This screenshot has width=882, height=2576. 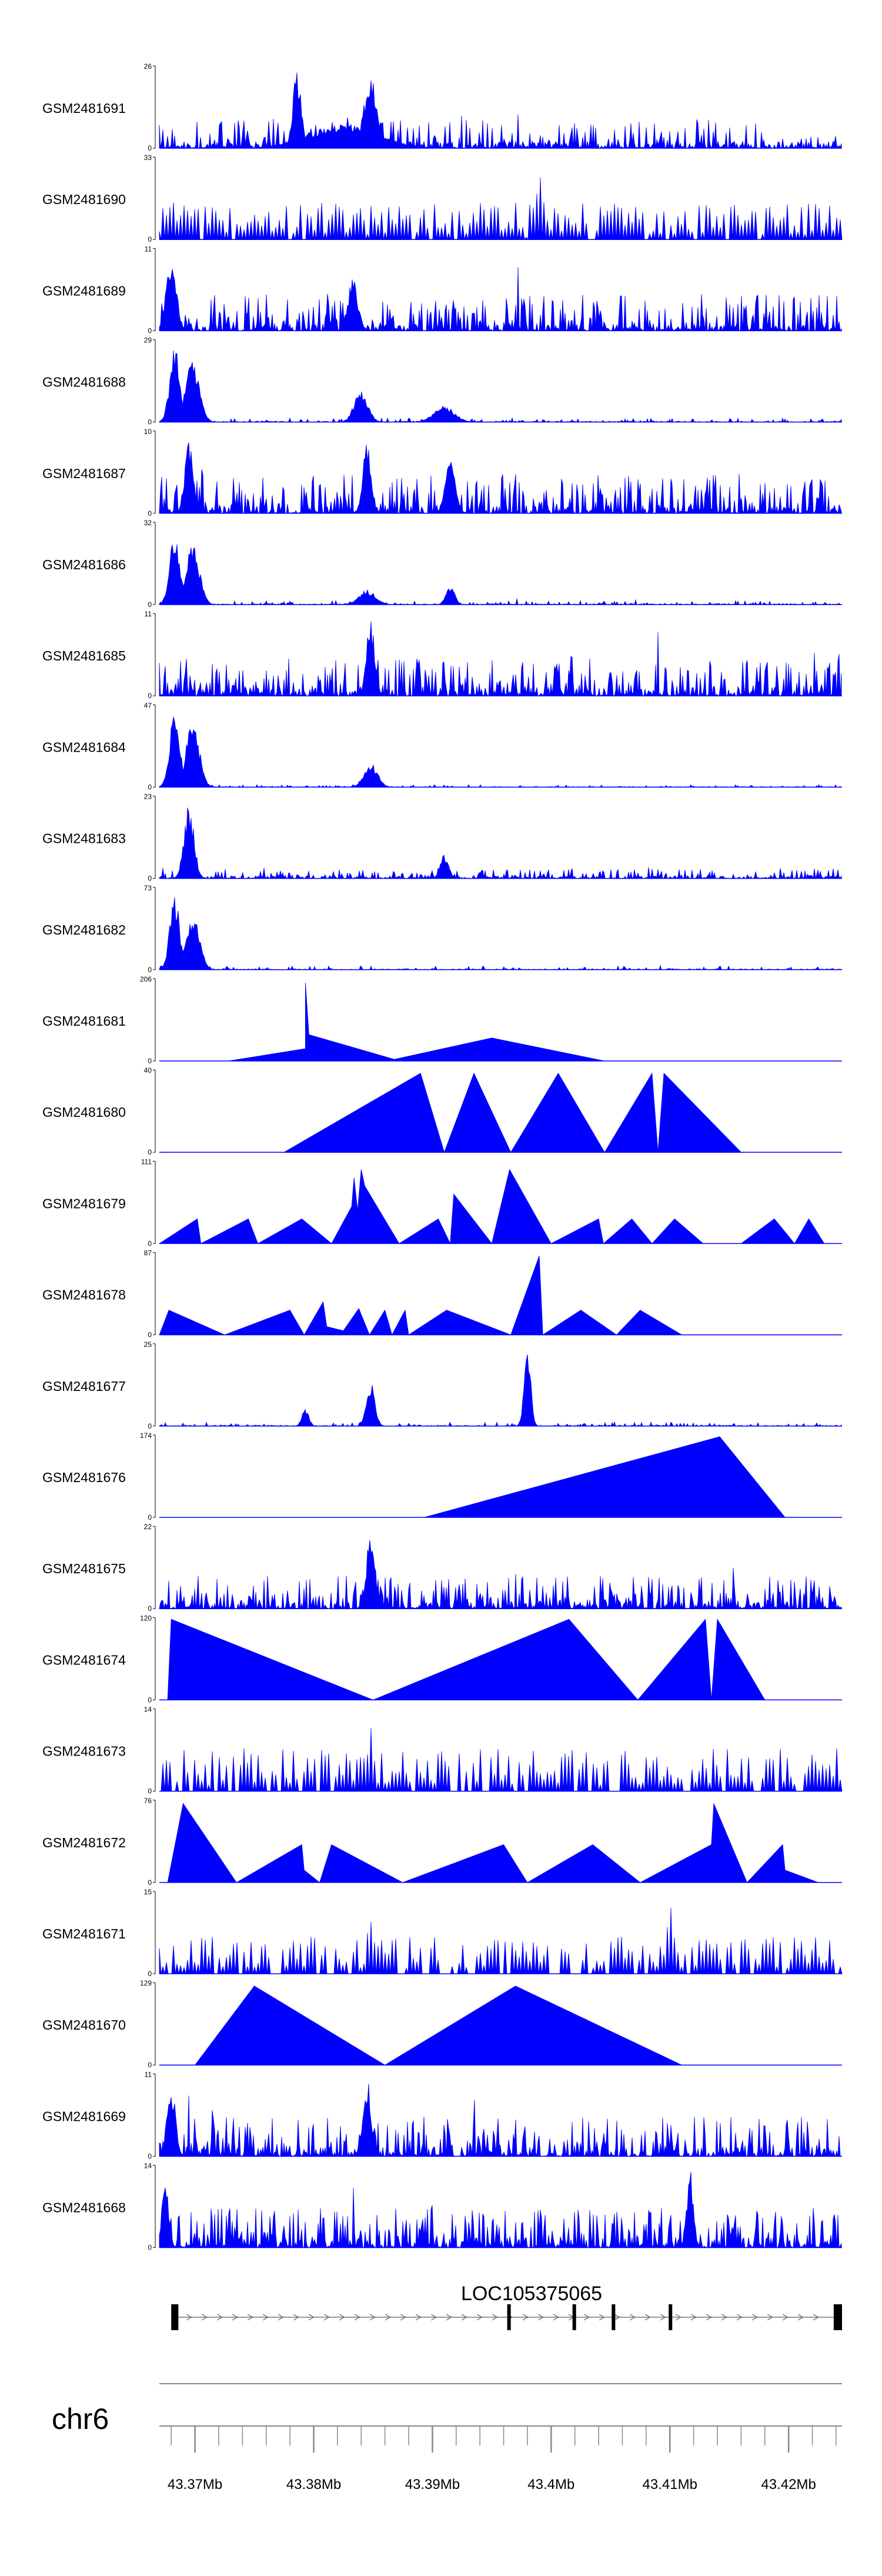 What do you see at coordinates (84, 1751) in the screenshot?
I see `track-label: GSM2481673` at bounding box center [84, 1751].